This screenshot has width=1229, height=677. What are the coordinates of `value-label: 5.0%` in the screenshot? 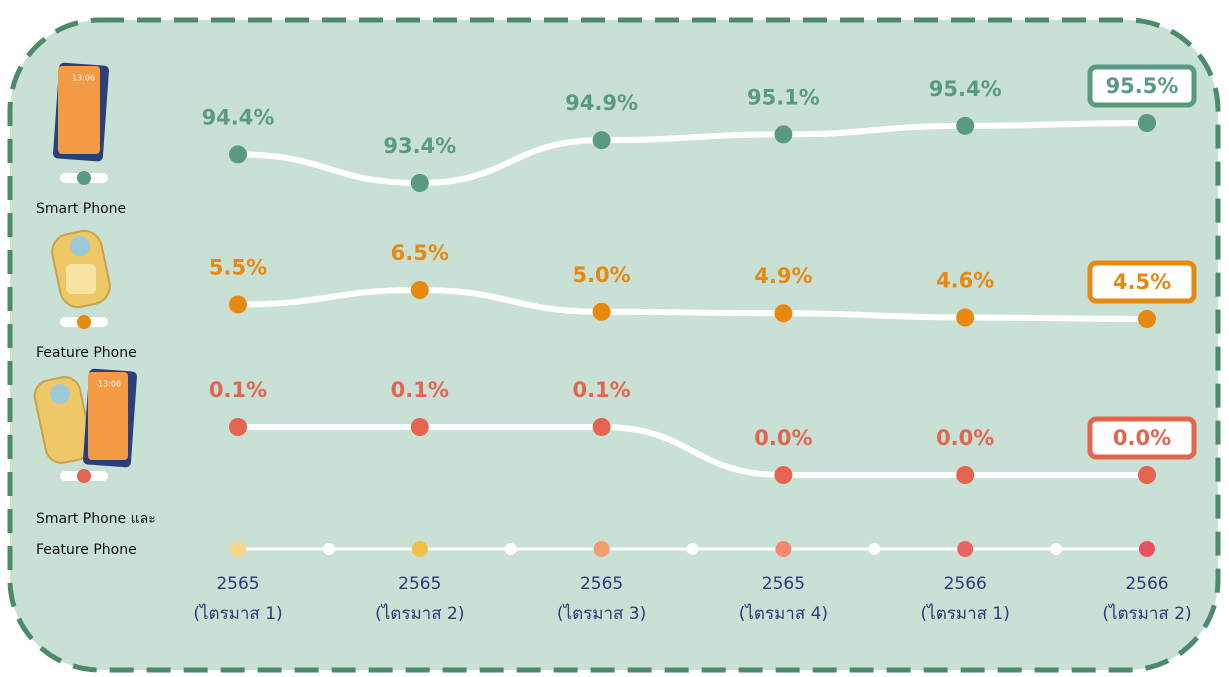 It's located at (601, 275).